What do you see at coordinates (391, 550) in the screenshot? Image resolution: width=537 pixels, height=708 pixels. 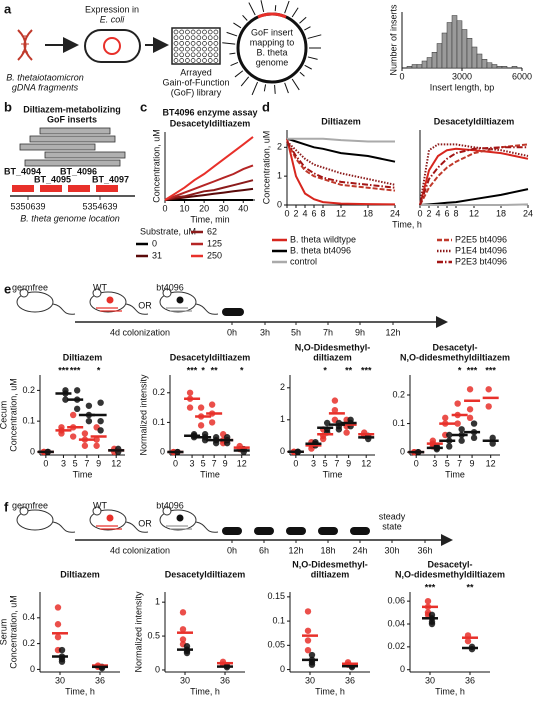 I see `timeline-label: 30h` at bounding box center [391, 550].